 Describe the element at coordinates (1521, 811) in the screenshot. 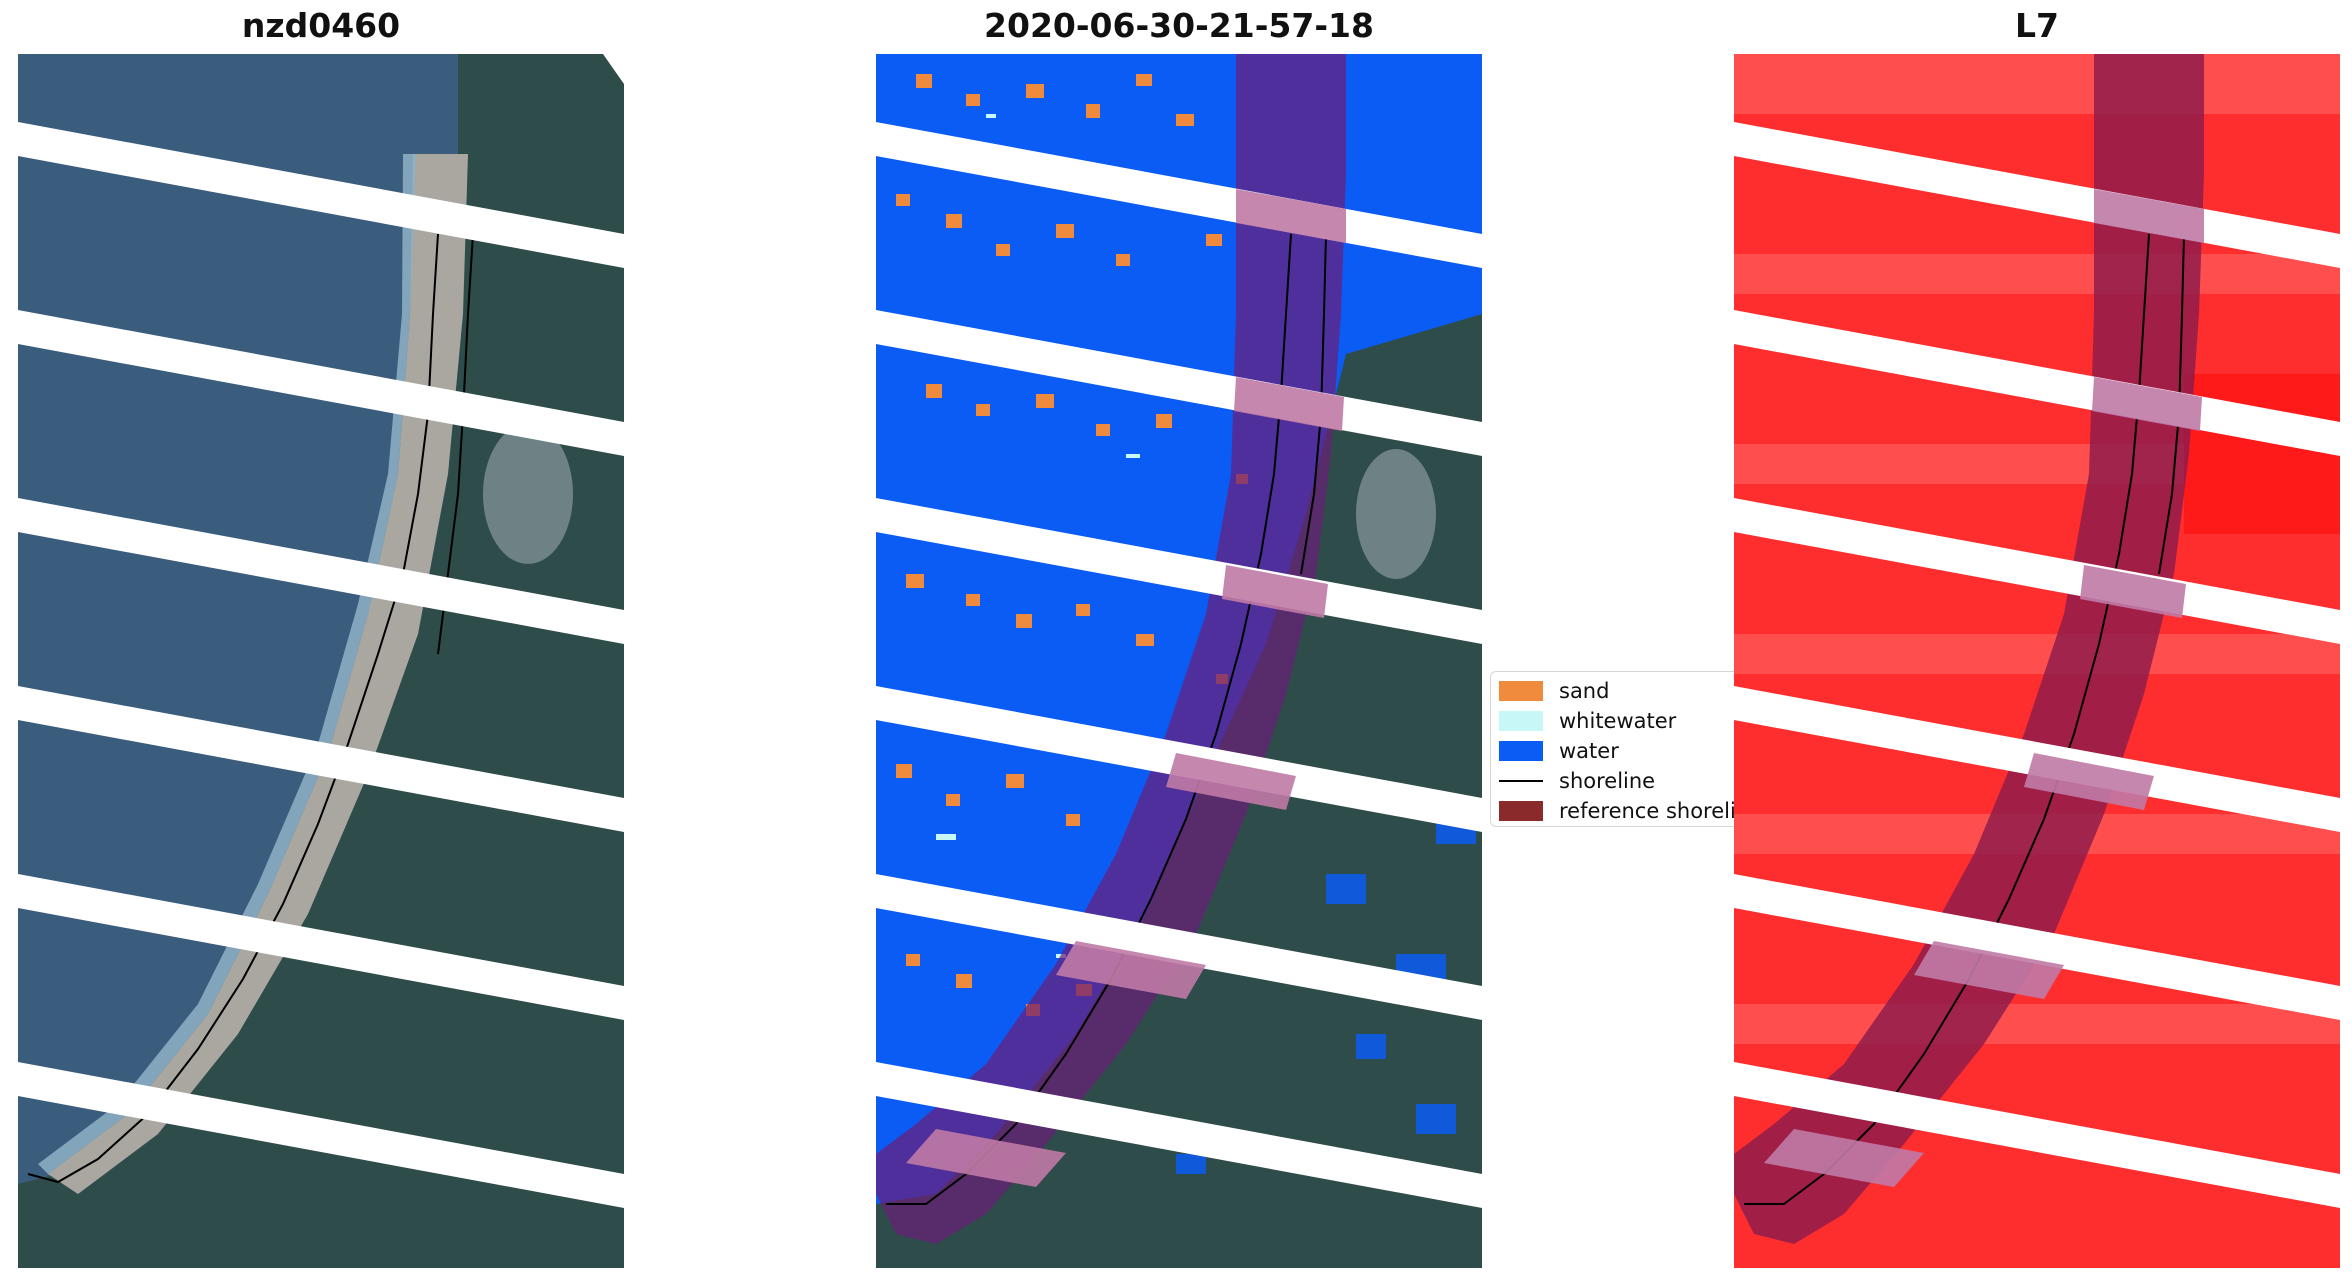

I see `reference-shoreline-swatch` at that location.